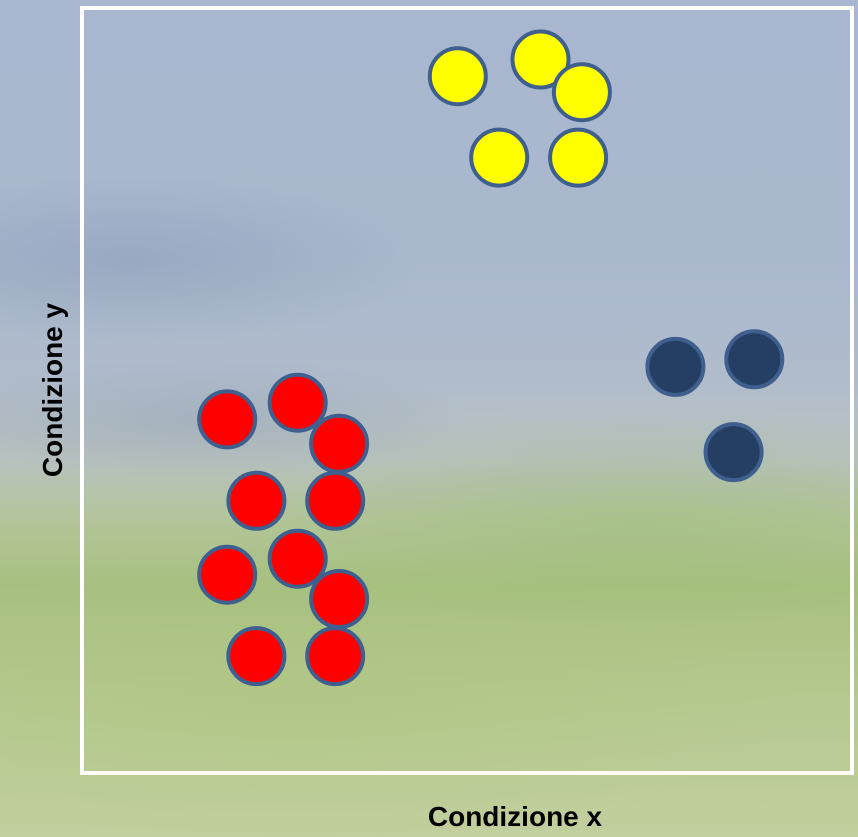 The width and height of the screenshot is (858, 837). I want to click on x-axis-label: Condizione x, so click(515, 816).